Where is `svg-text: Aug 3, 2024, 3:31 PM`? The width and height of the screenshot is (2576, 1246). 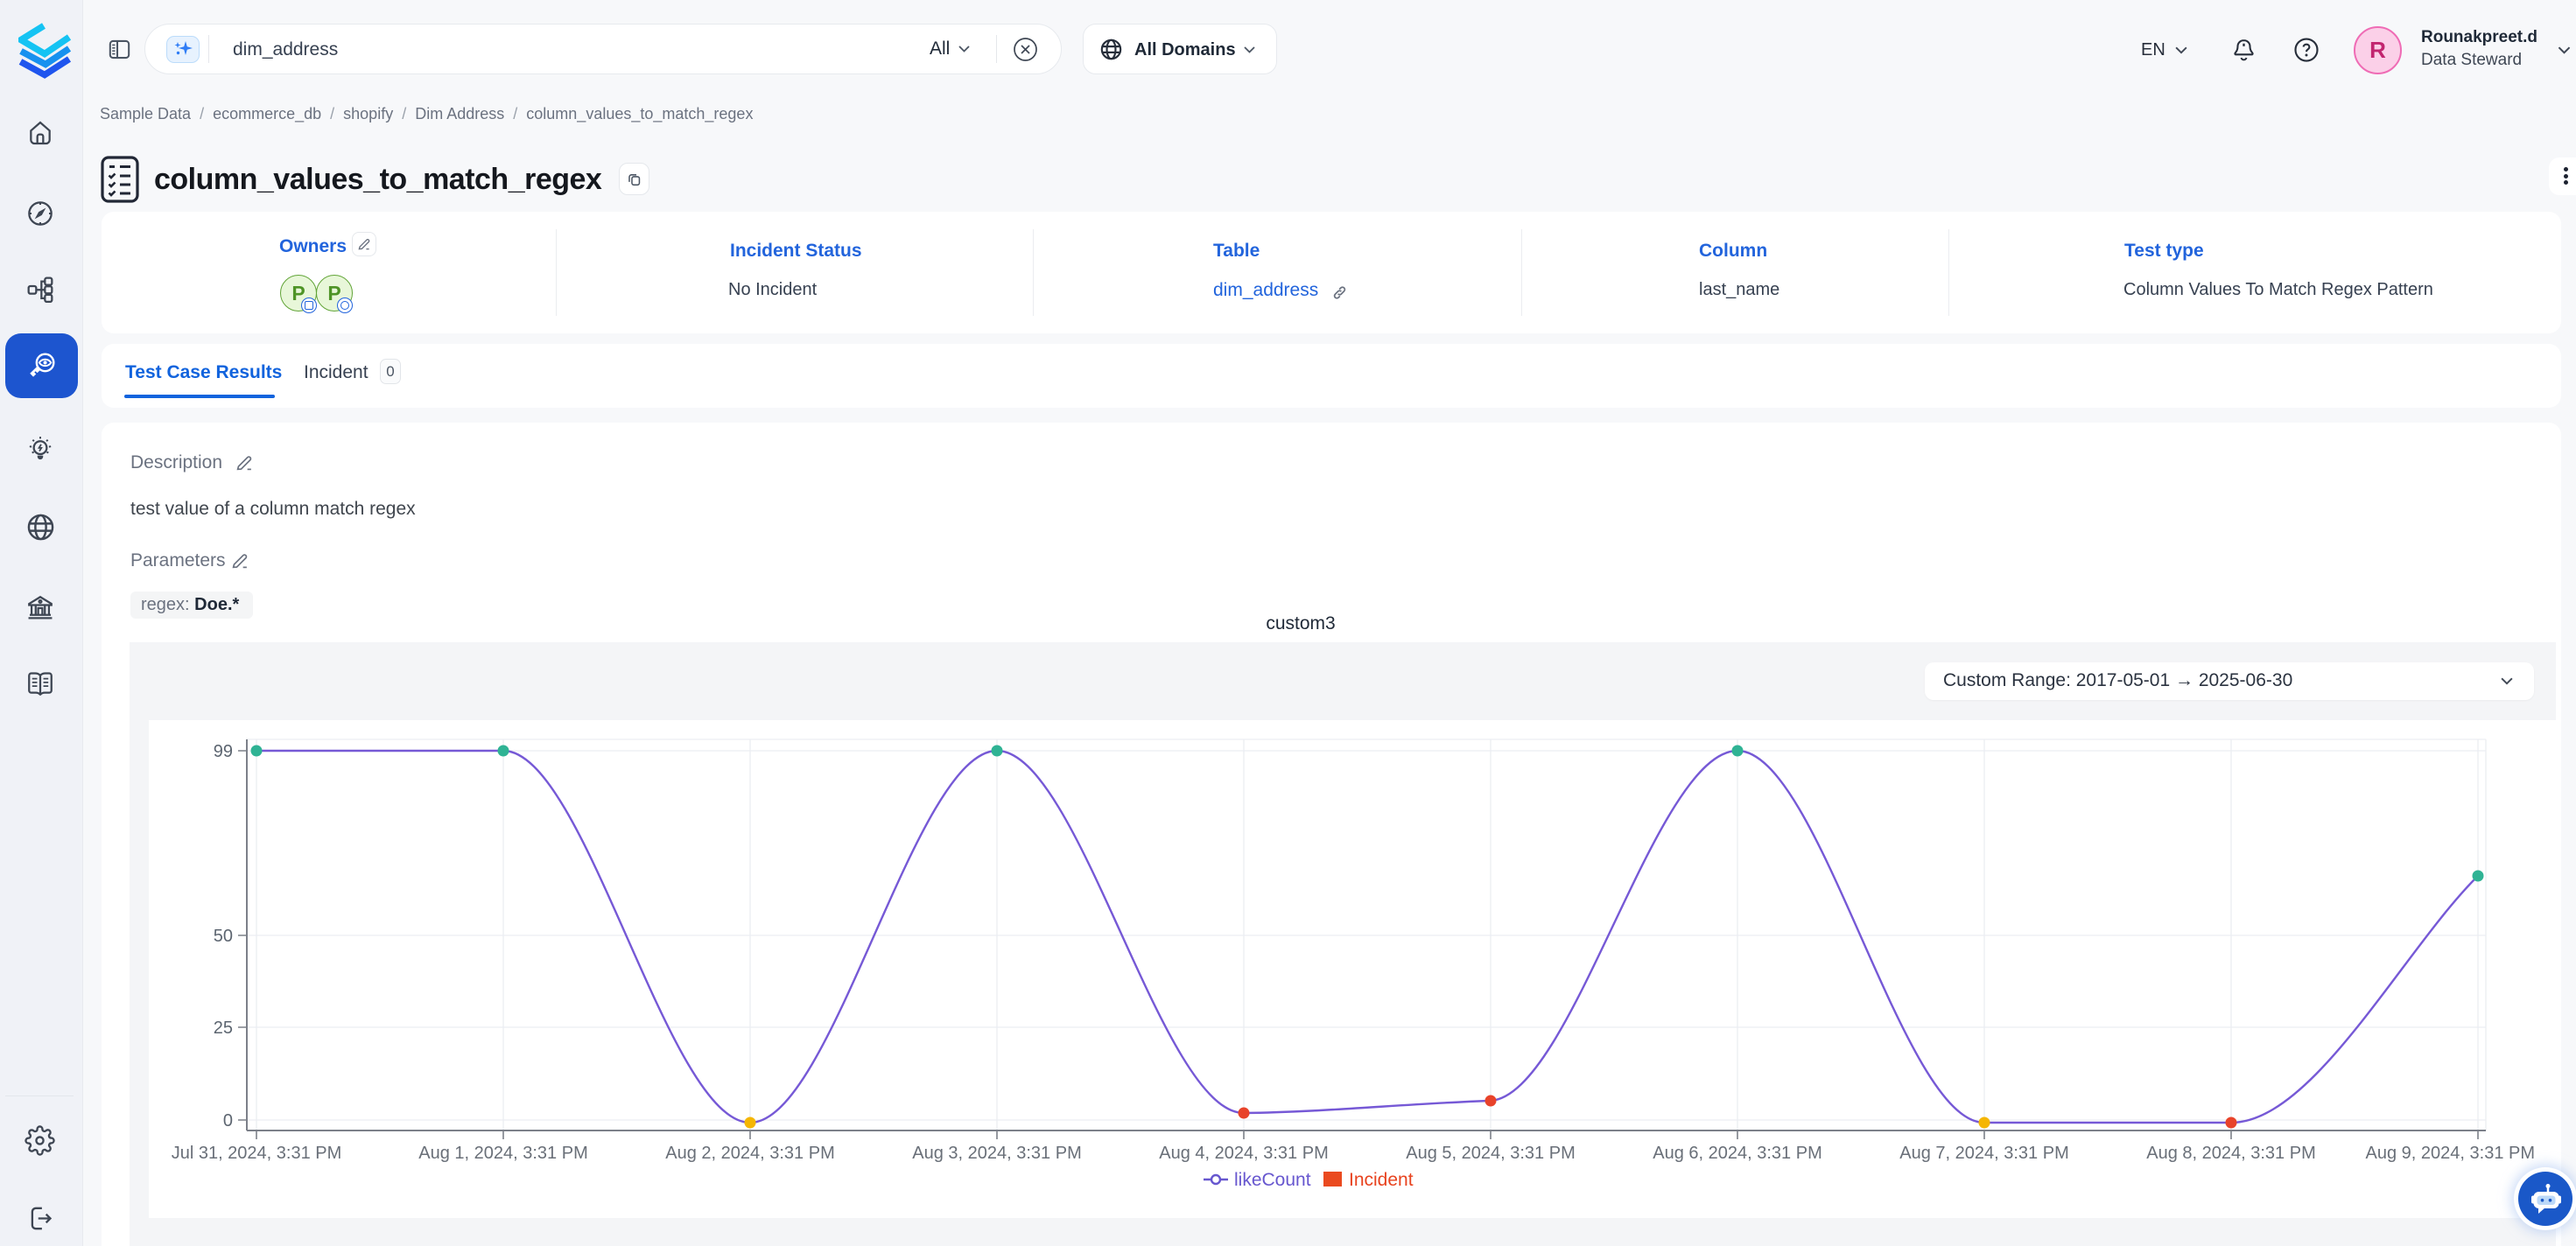
svg-text: Aug 3, 2024, 3:31 PM is located at coordinates (996, 1153).